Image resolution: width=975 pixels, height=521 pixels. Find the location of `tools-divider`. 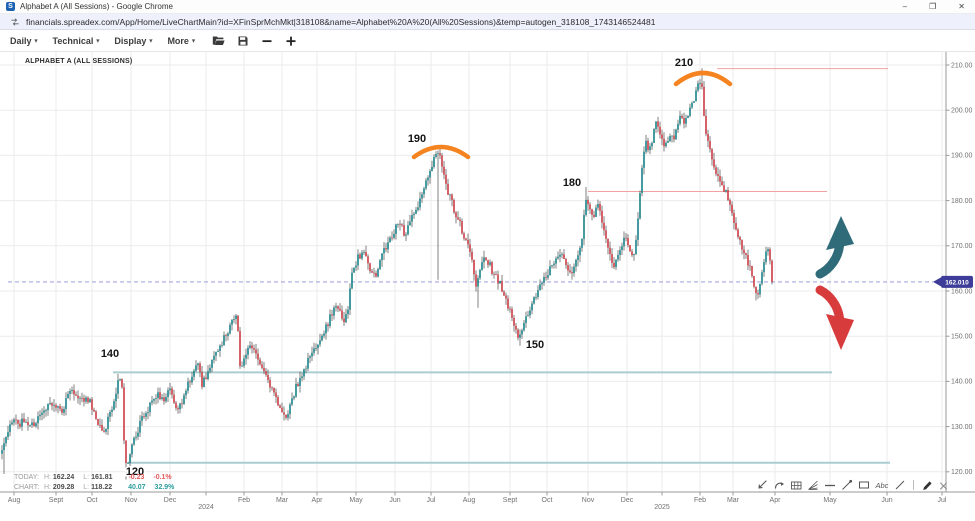

tools-divider is located at coordinates (913, 485).